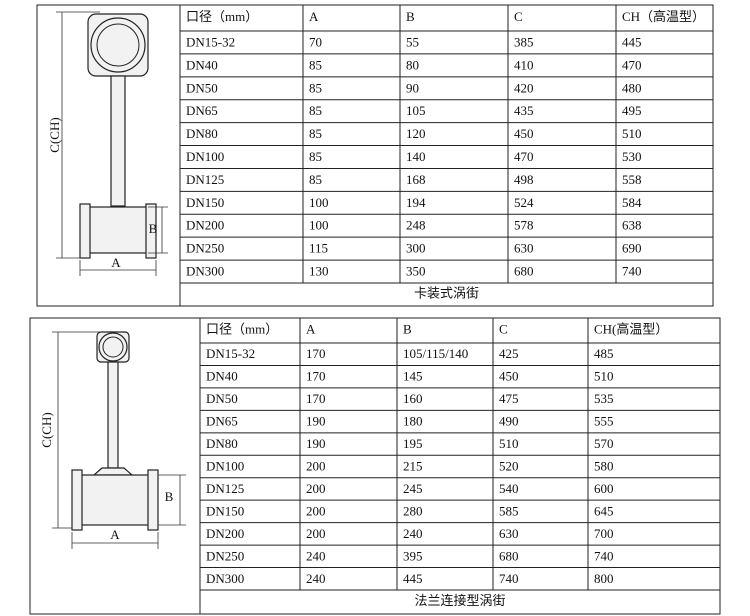 The width and height of the screenshot is (750, 616). Describe the element at coordinates (319, 202) in the screenshot. I see `table-cell: 100` at that location.